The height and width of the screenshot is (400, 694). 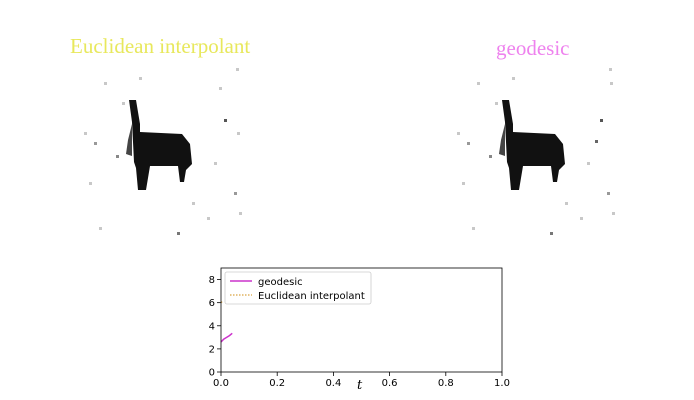 I want to click on y-tick-label: 8, so click(x=212, y=280).